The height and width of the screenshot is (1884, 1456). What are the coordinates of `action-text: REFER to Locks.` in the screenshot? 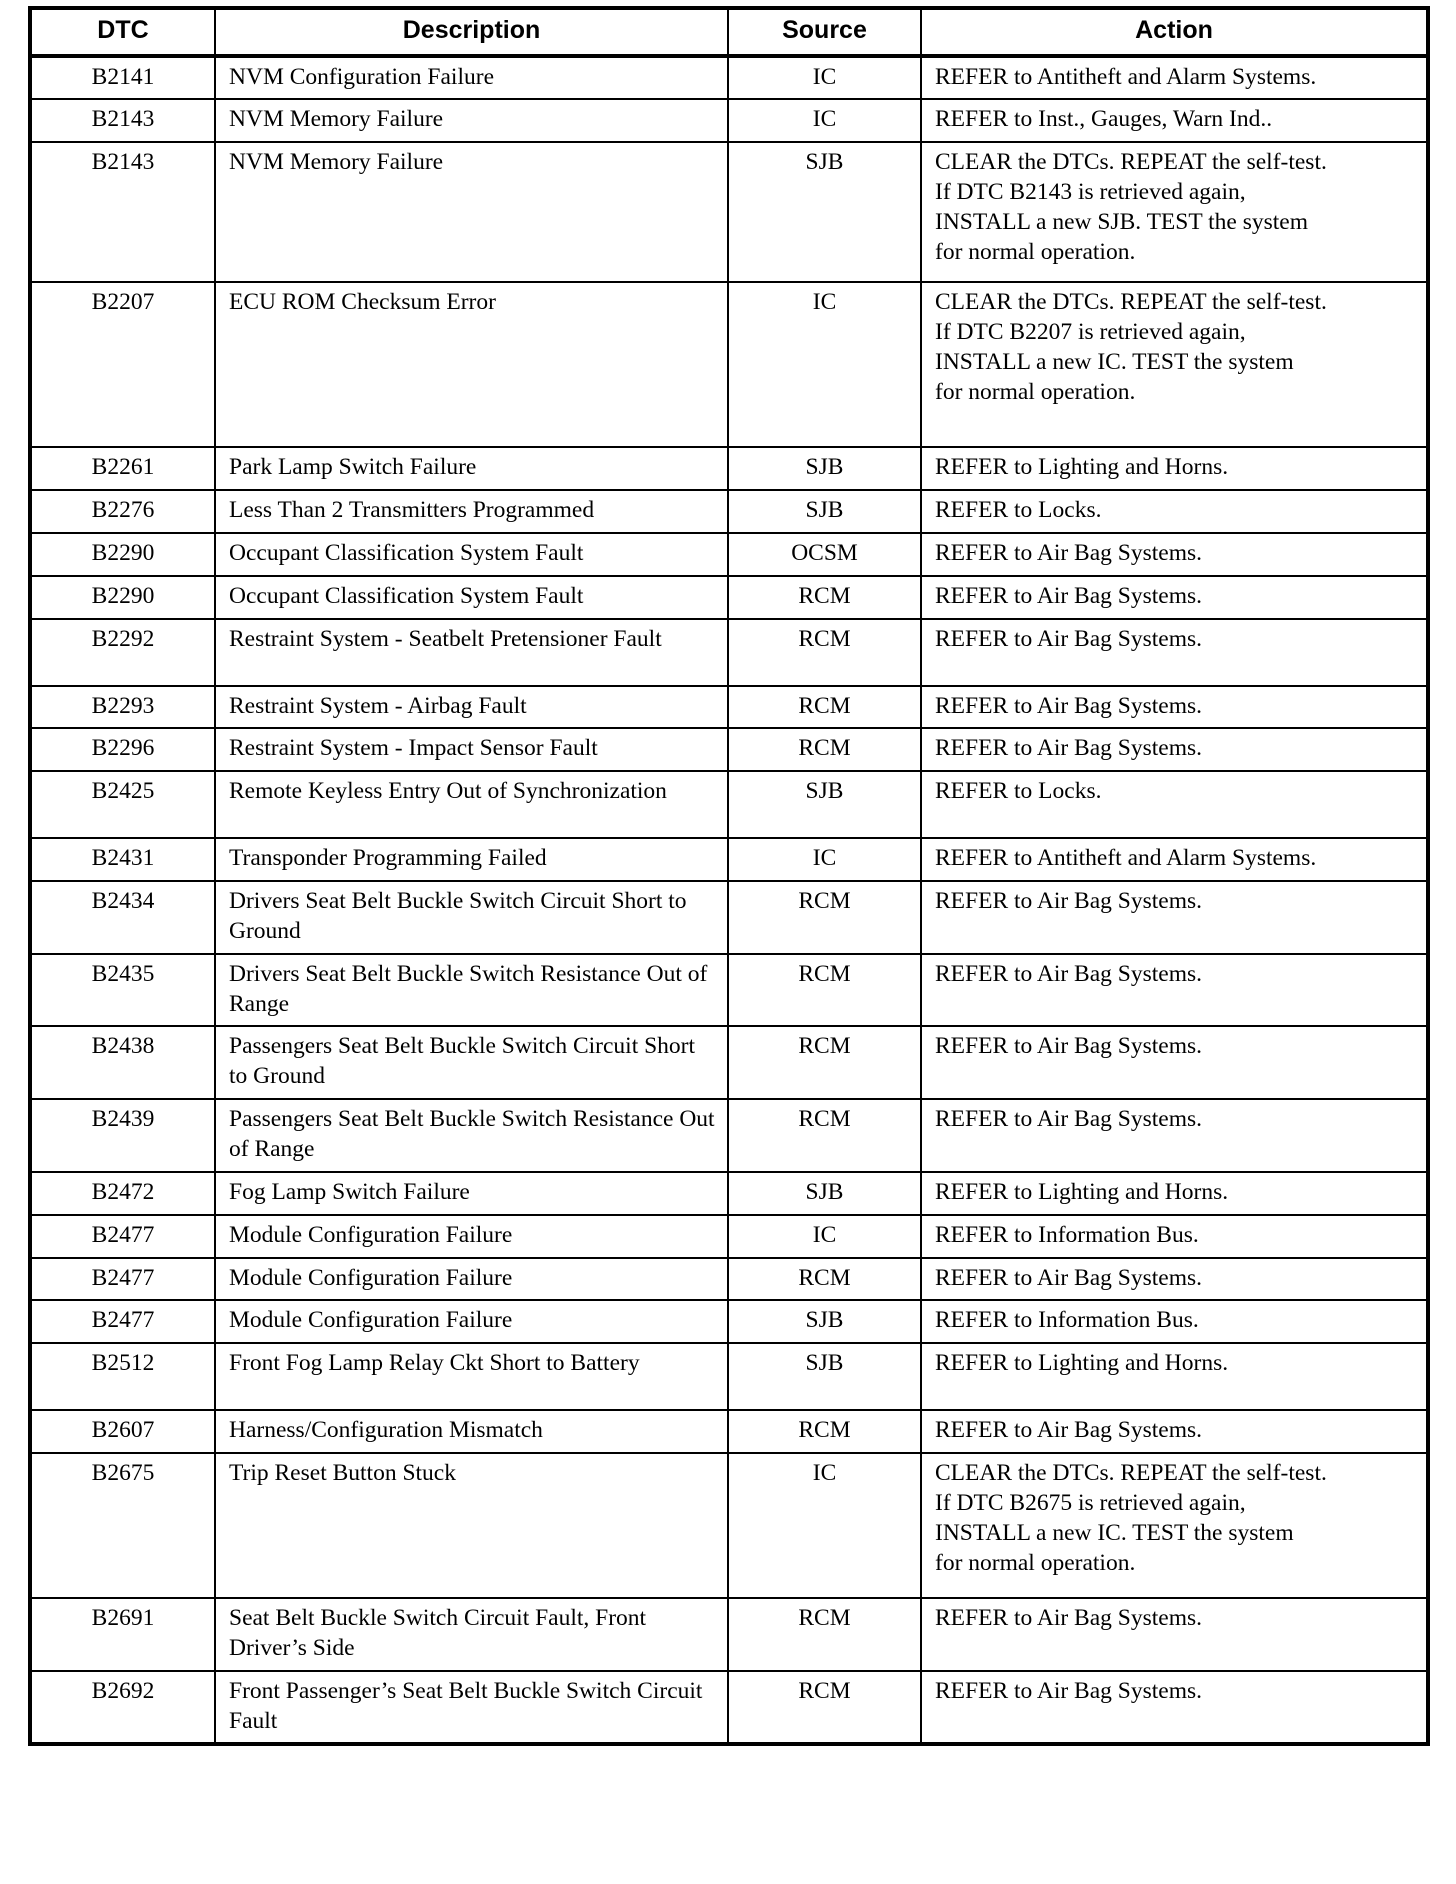 It's located at (1176, 792).